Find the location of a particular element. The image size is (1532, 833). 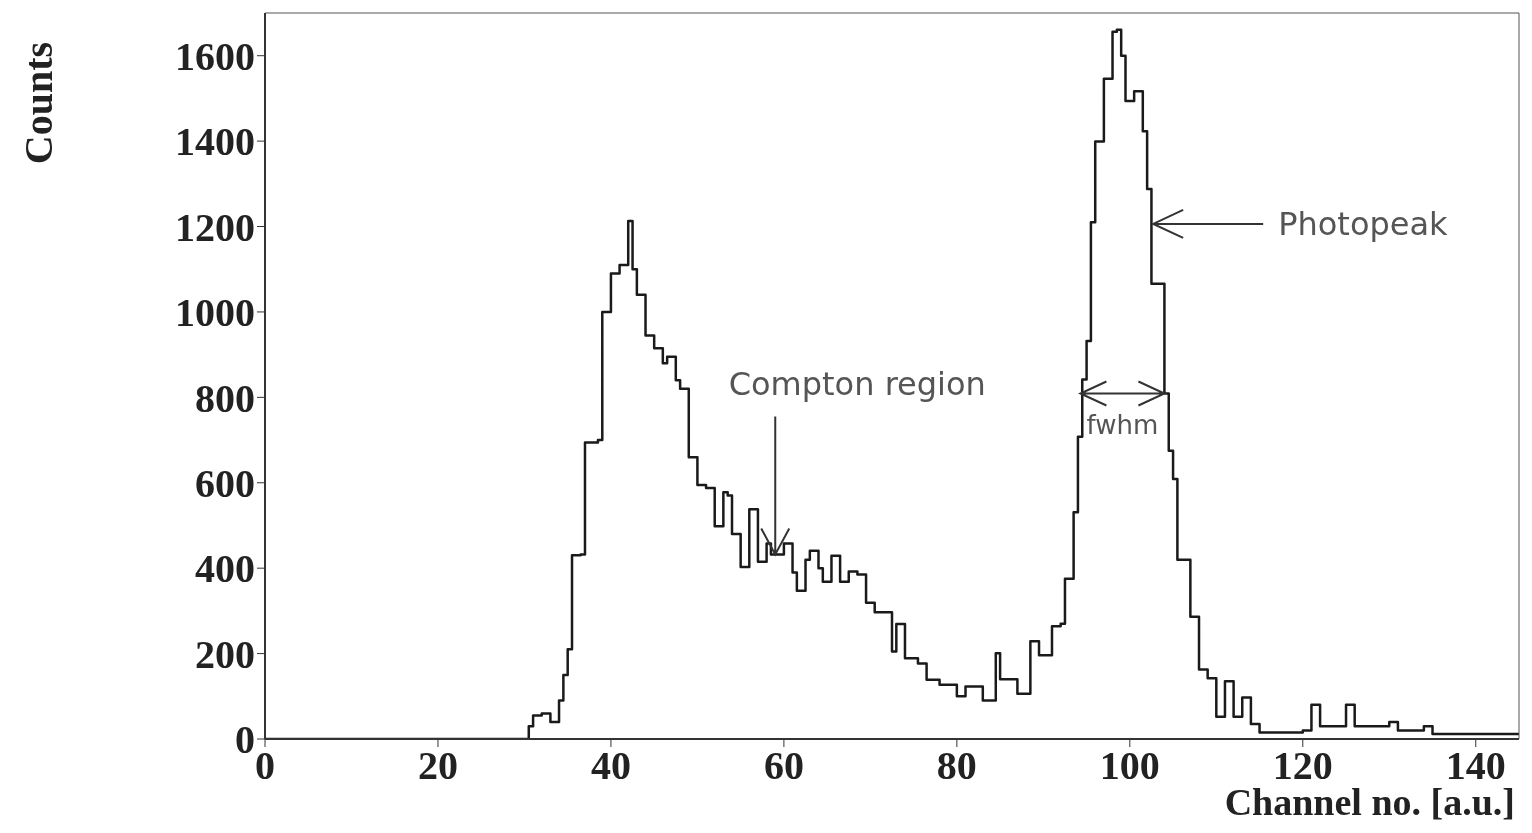

y-tick-label: 1400 is located at coordinates (215, 142).